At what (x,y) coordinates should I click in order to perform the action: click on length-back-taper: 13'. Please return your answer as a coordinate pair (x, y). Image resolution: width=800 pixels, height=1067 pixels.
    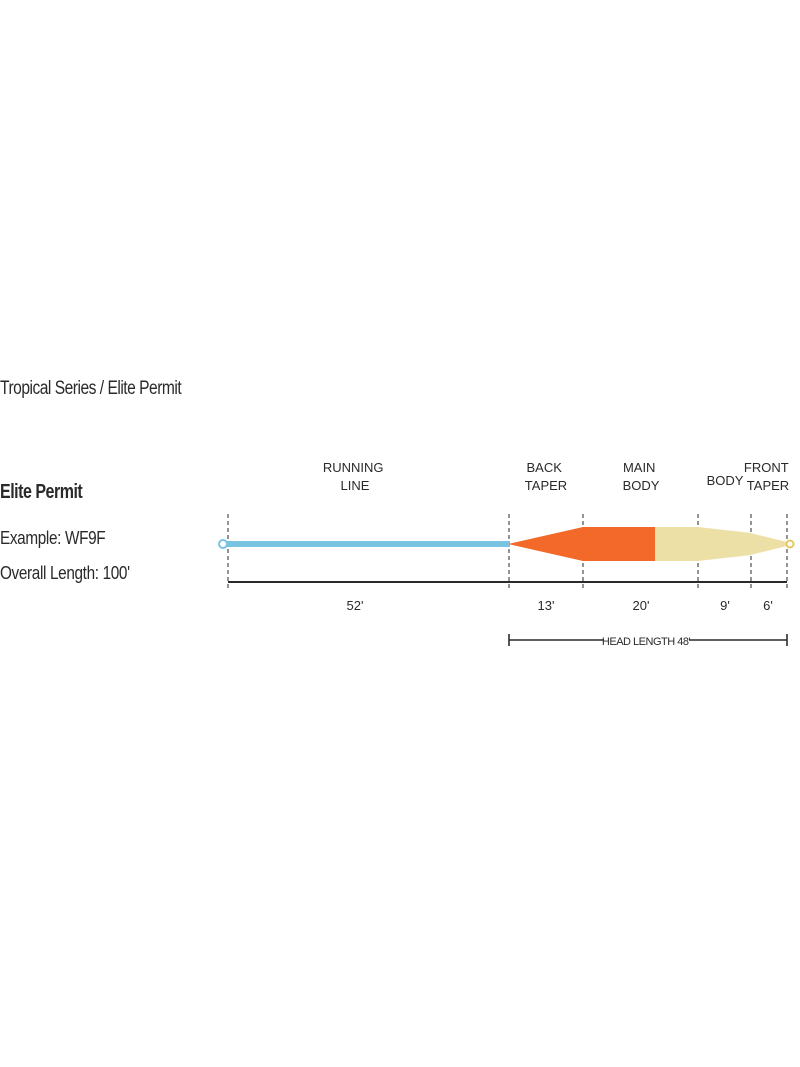
    Looking at the image, I should click on (546, 605).